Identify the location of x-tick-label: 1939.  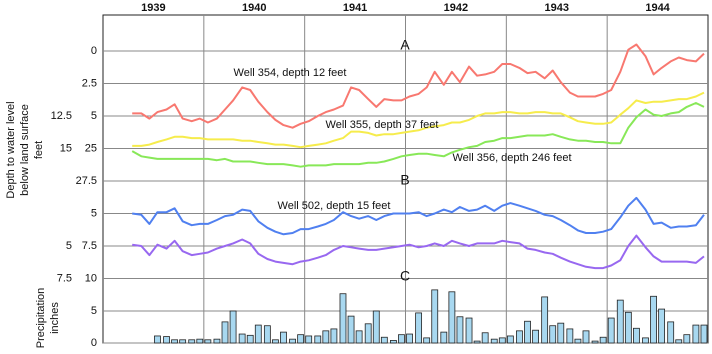
(153, 8).